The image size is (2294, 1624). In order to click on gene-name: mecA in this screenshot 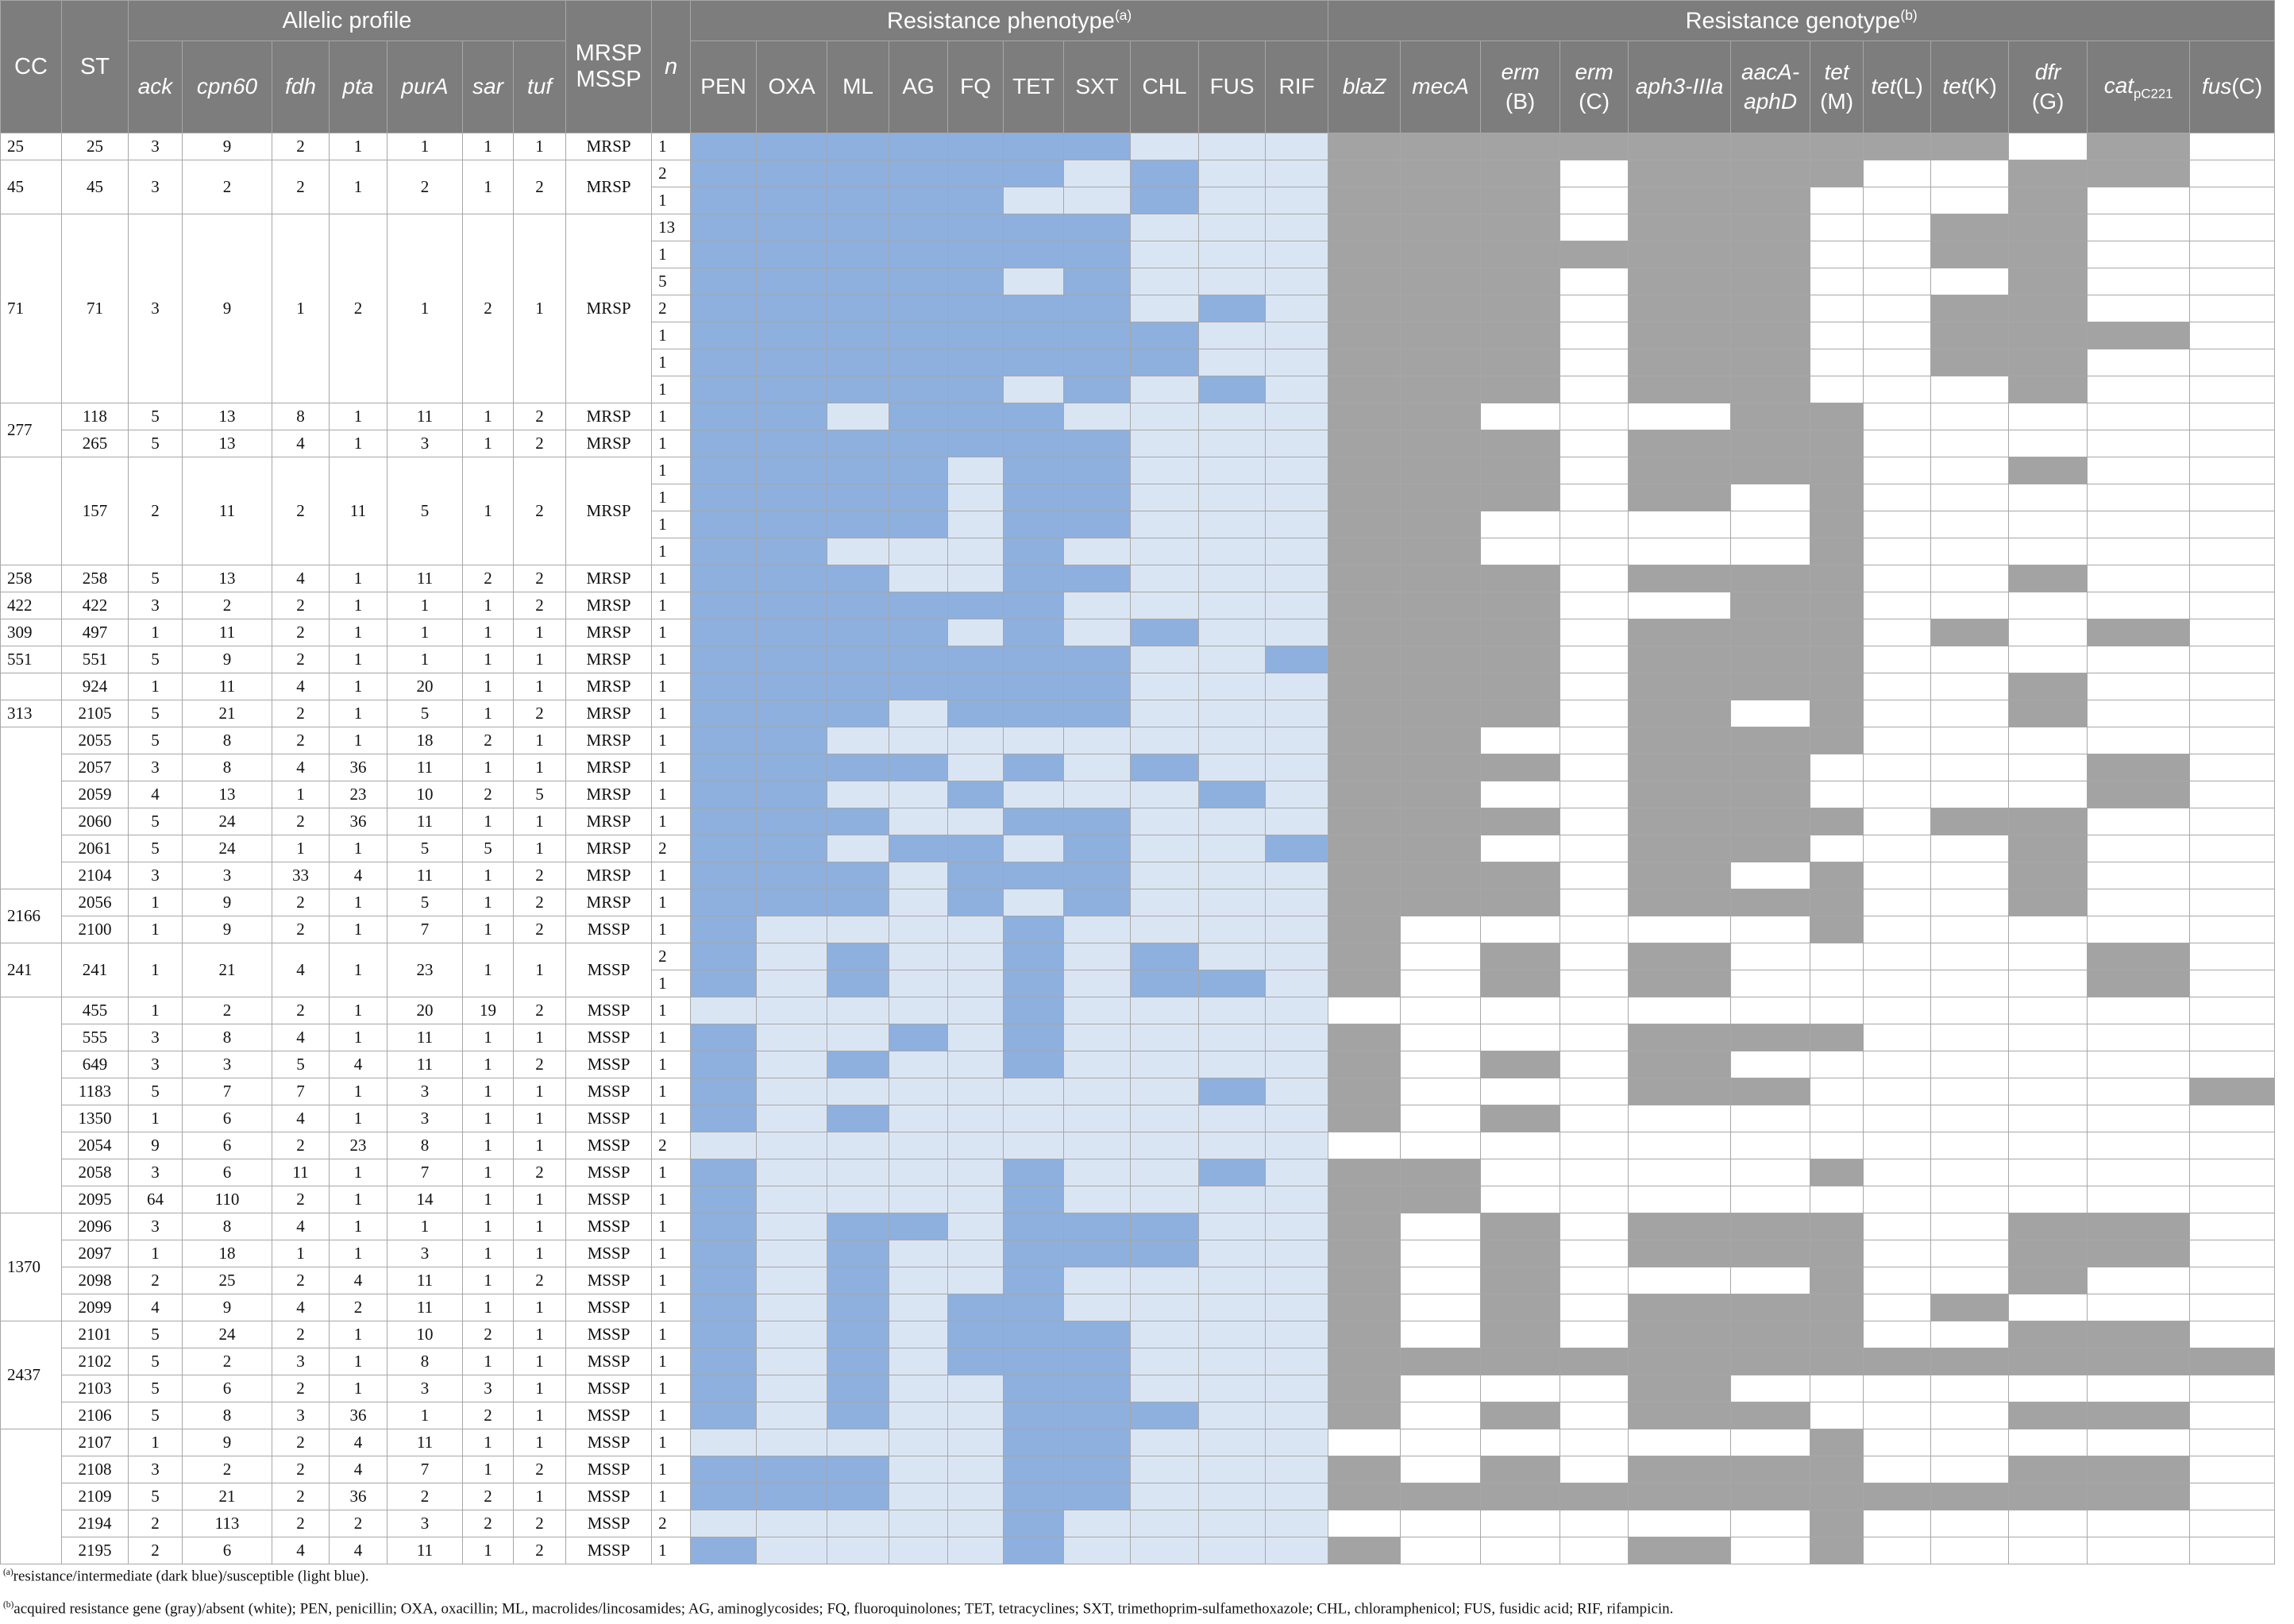, I will do `click(1440, 86)`.